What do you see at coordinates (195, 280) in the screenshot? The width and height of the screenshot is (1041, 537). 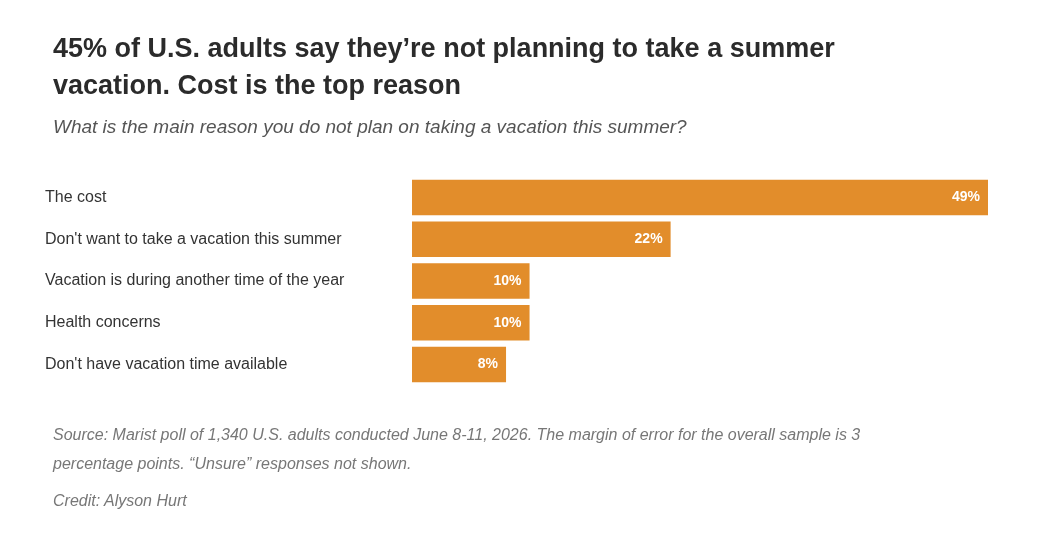 I see `y-tick-label: Vacation is during another time of the year` at bounding box center [195, 280].